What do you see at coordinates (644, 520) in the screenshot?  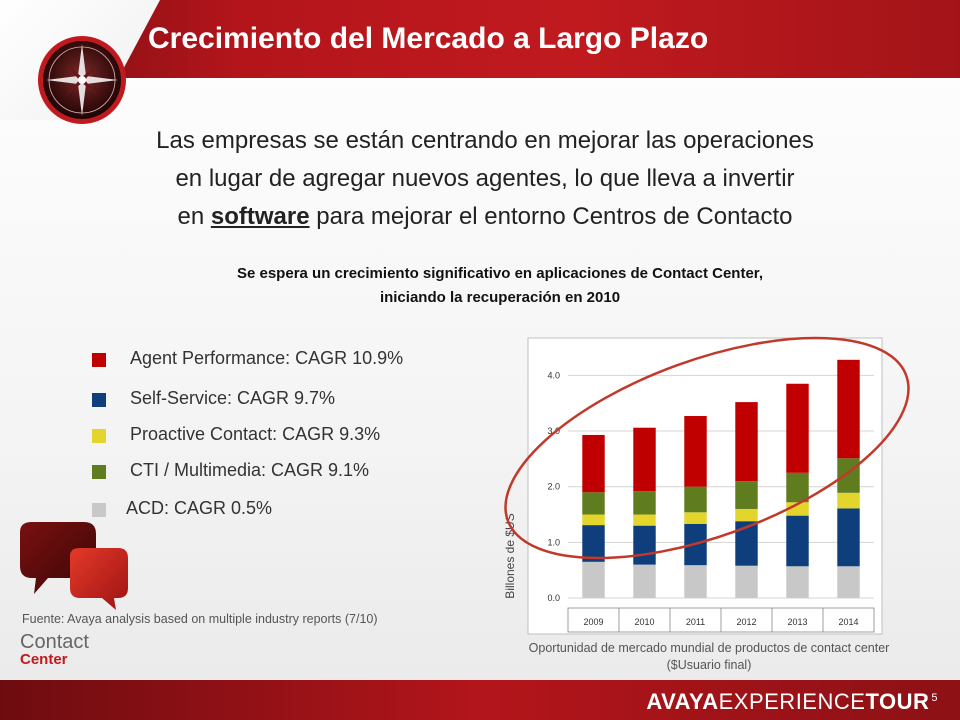 I see `bar-segment-proactive-contact-2010` at bounding box center [644, 520].